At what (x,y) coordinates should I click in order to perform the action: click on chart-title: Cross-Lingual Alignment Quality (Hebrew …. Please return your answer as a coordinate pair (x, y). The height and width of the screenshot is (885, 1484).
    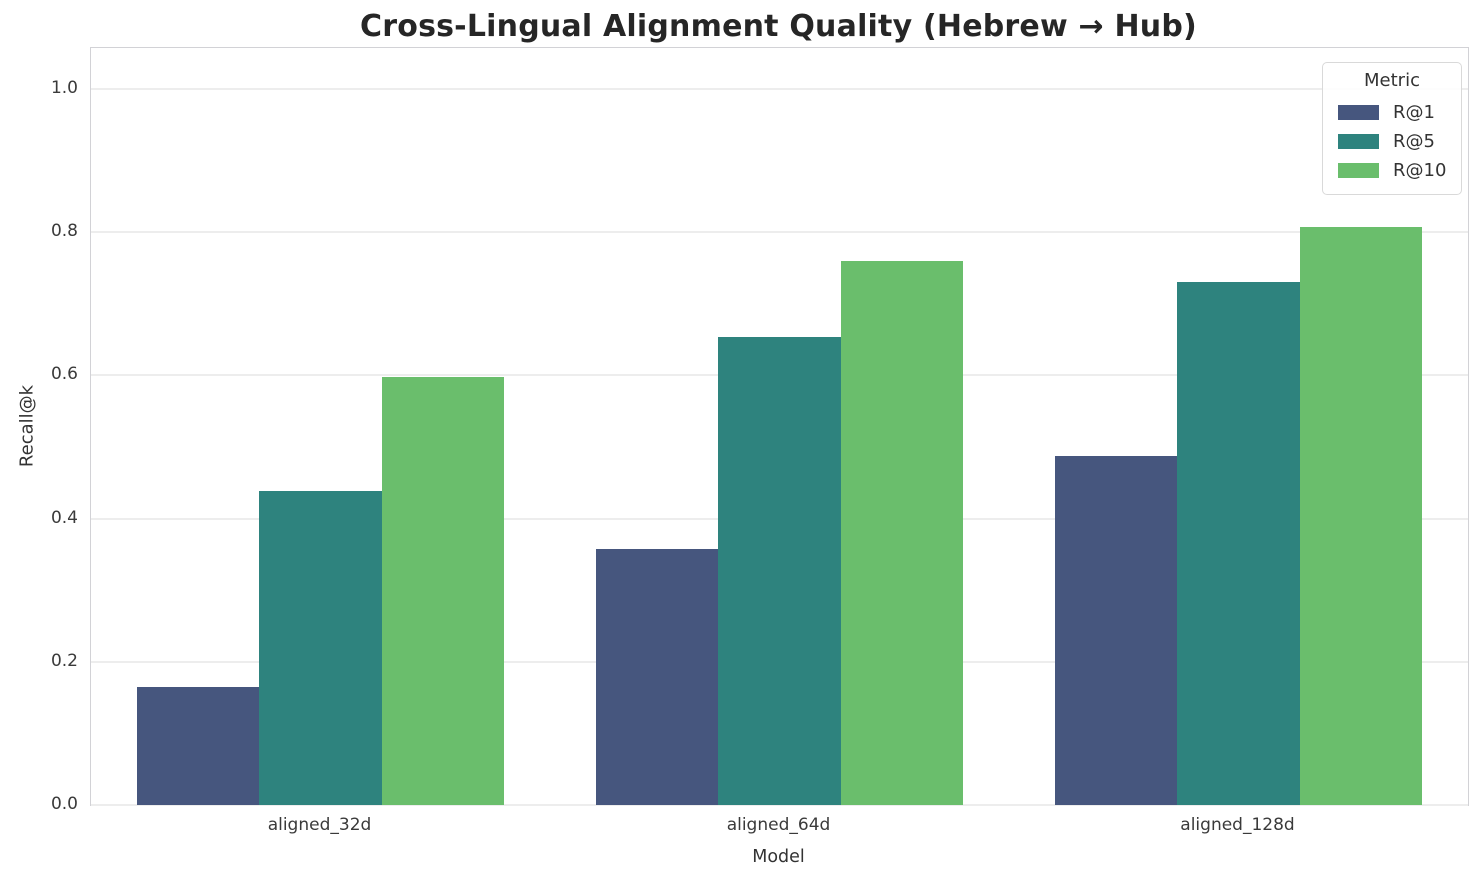
    Looking at the image, I should click on (778, 26).